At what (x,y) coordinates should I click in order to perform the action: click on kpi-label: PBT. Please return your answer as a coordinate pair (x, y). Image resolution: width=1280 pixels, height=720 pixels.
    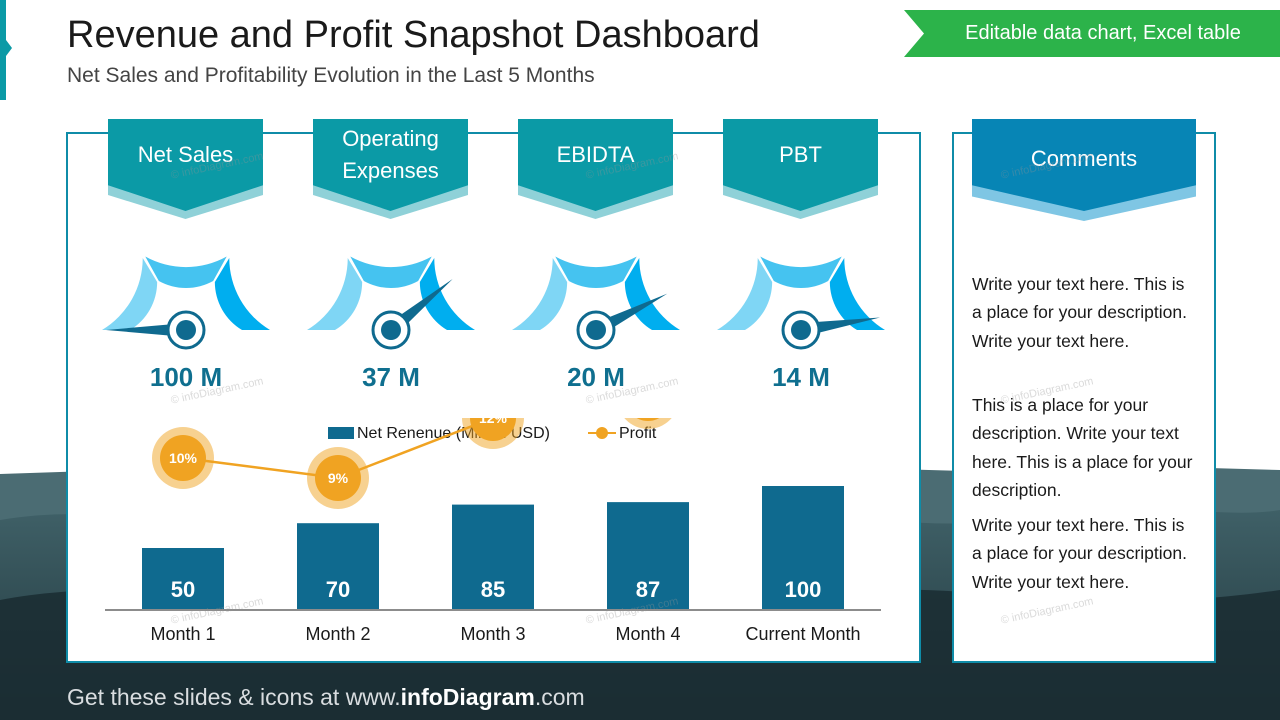
    Looking at the image, I should click on (800, 154).